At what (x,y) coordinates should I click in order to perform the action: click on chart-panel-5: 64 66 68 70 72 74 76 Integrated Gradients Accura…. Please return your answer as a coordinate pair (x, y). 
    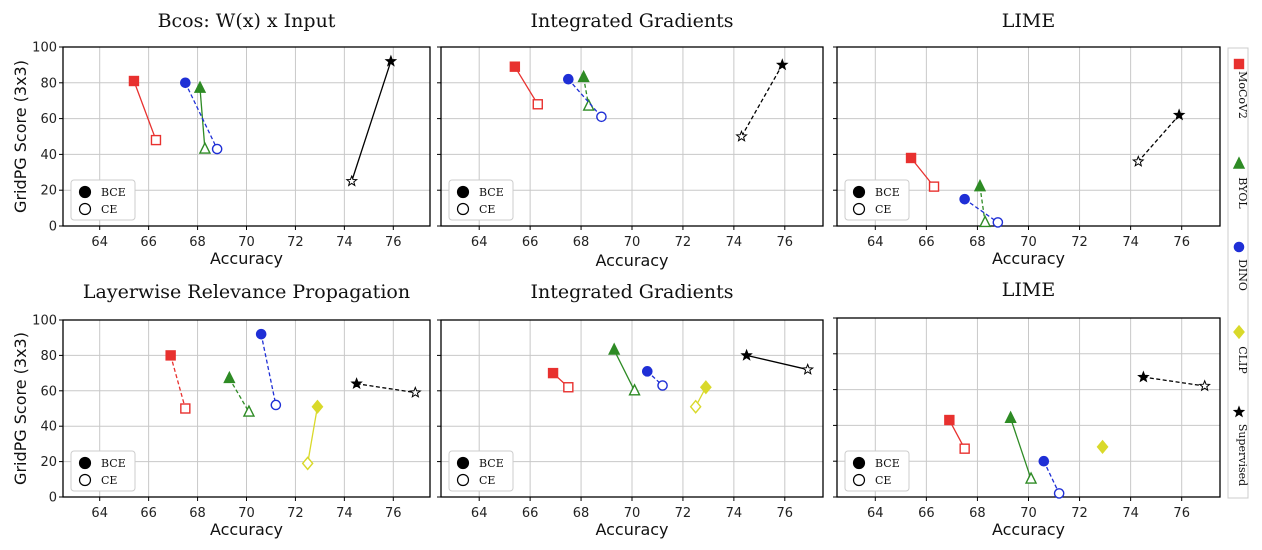
    Looking at the image, I should click on (630, 410).